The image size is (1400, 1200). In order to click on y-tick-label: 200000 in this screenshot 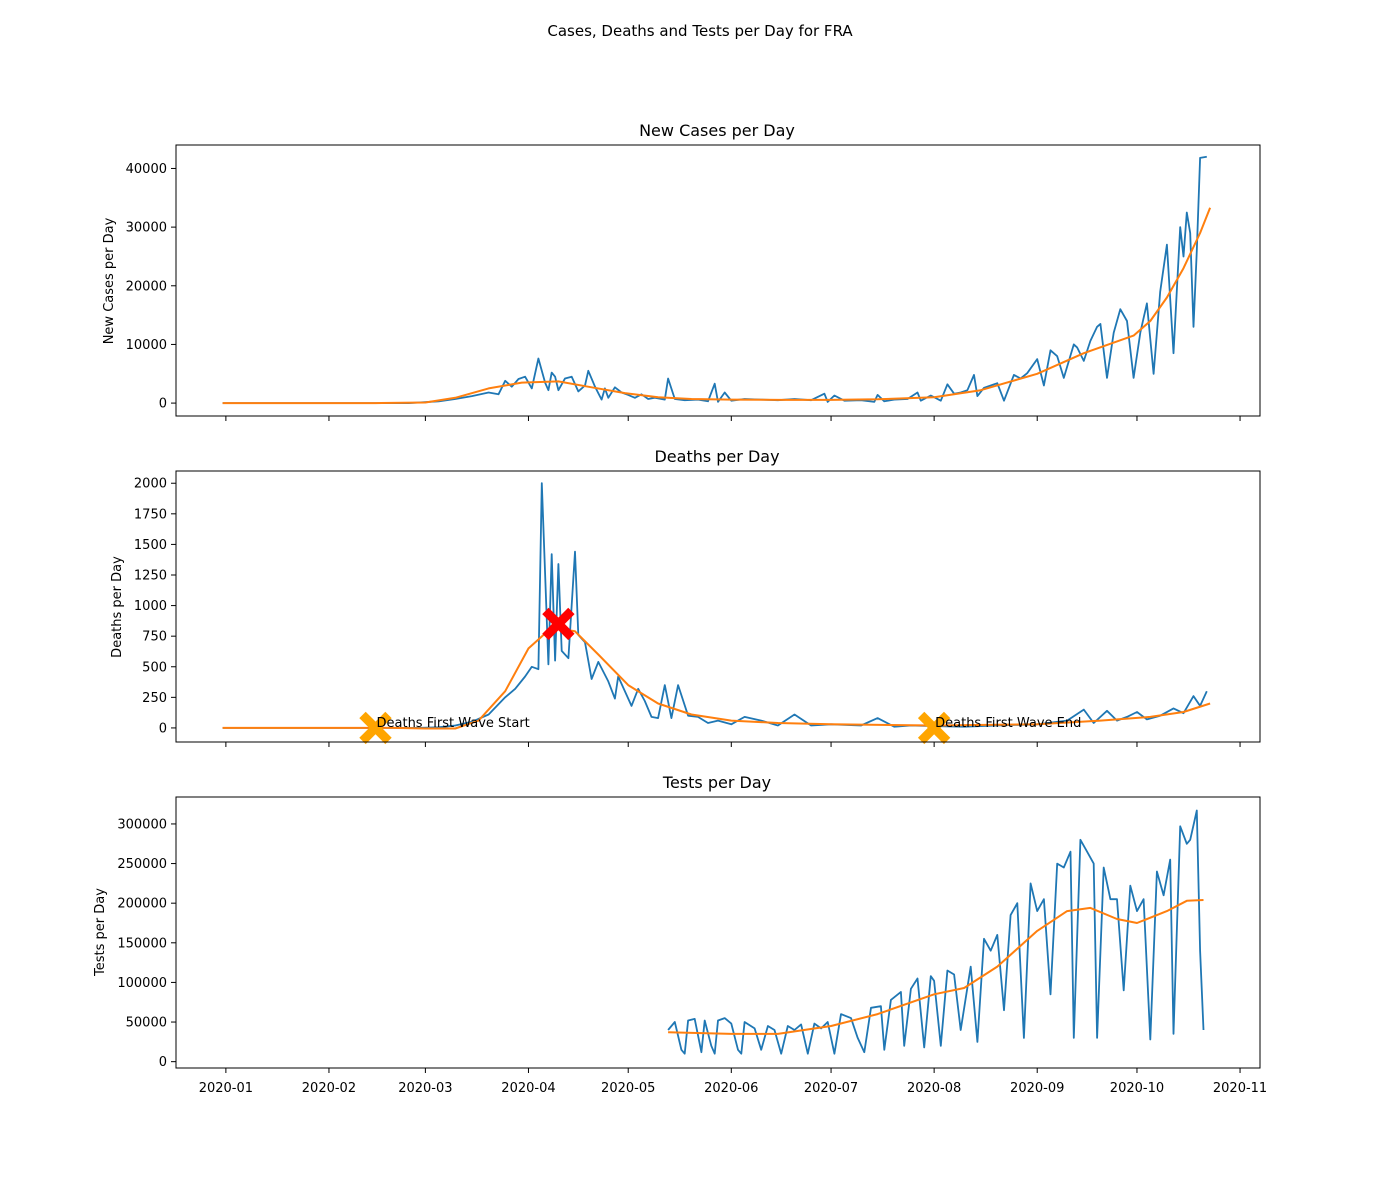, I will do `click(142, 904)`.